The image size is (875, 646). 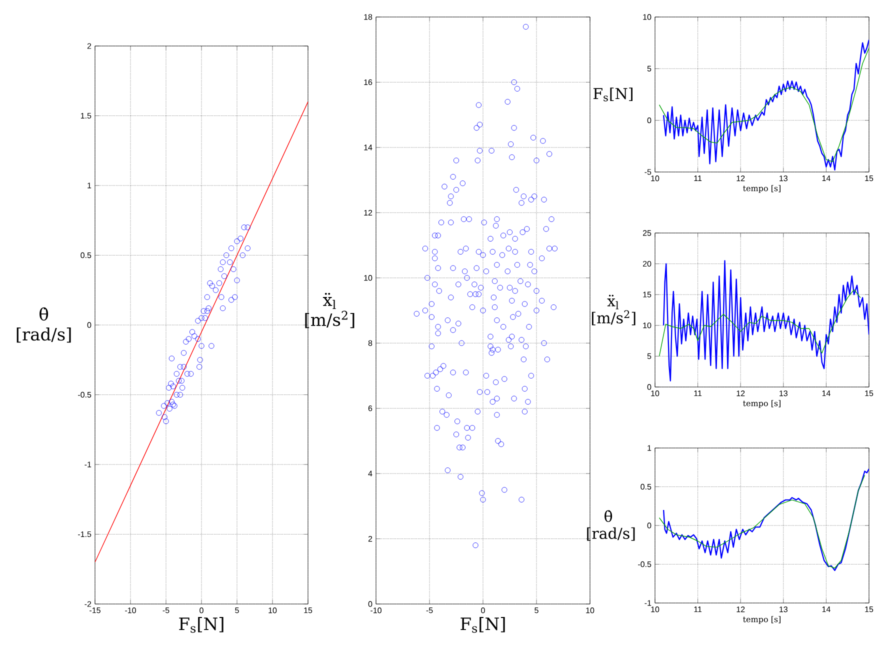 What do you see at coordinates (368, 82) in the screenshot?
I see `y-tick-label: 16` at bounding box center [368, 82].